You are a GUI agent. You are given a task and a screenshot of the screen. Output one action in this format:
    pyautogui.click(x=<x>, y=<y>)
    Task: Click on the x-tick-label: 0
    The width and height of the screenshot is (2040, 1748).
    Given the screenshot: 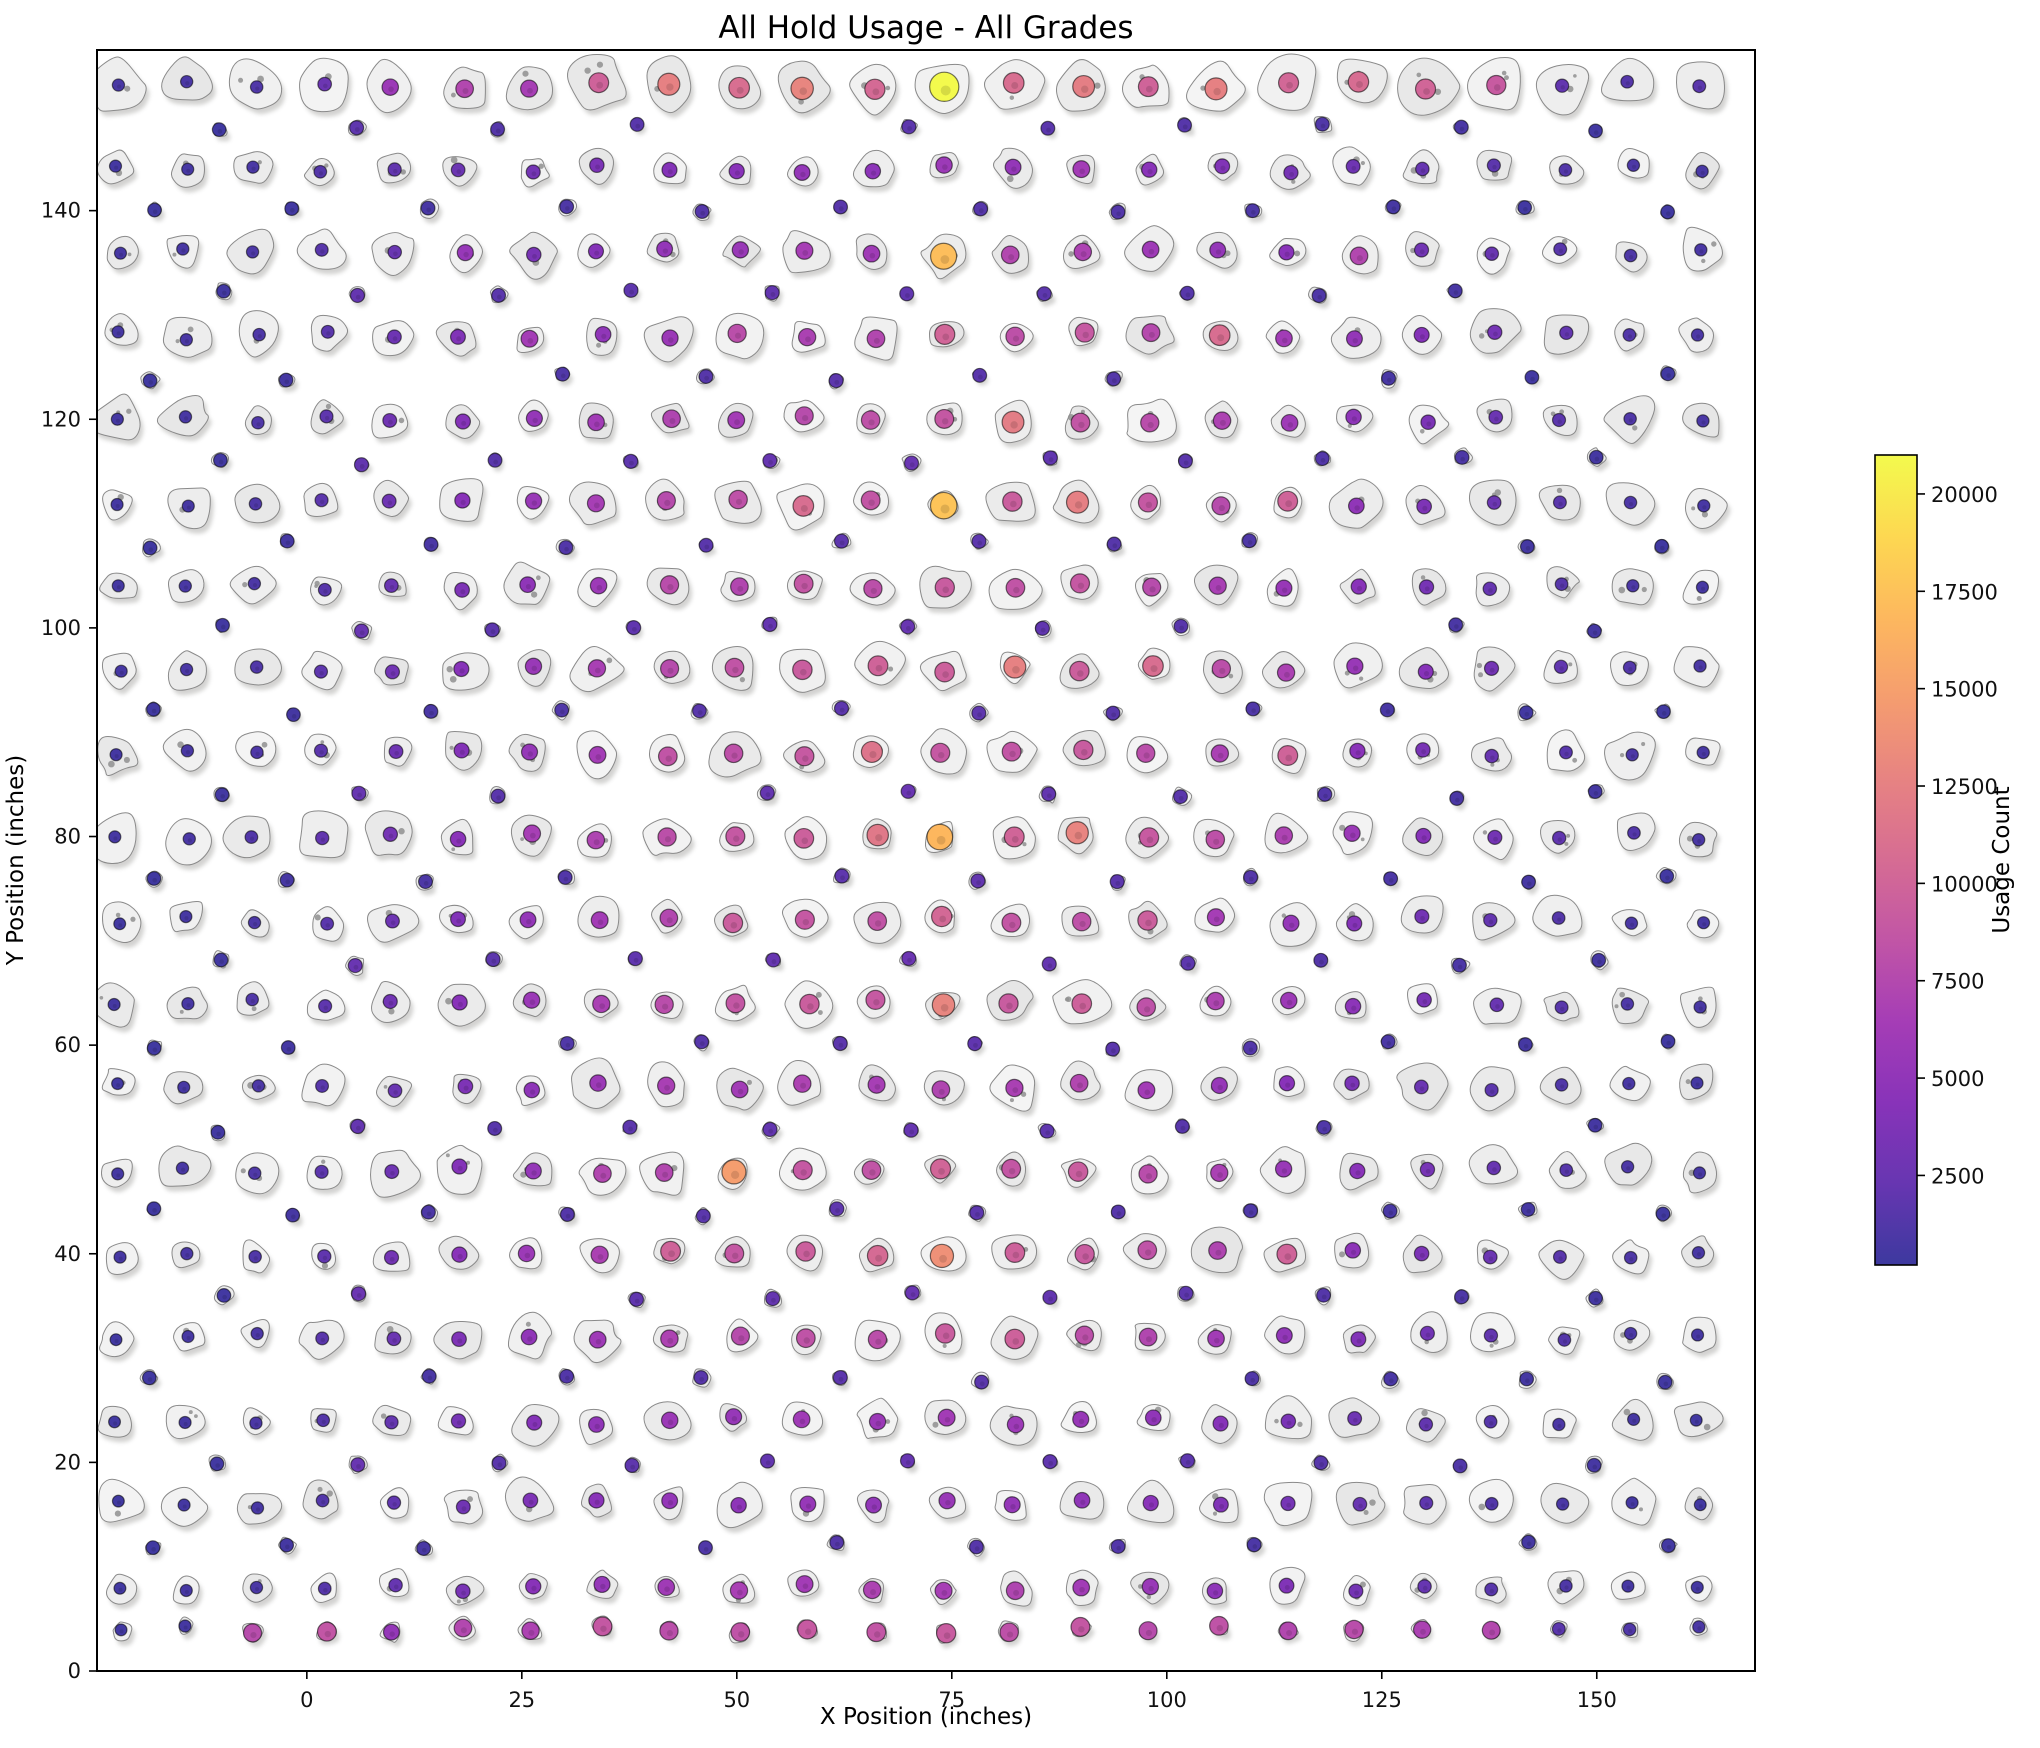 What is the action you would take?
    pyautogui.click(x=306, y=1700)
    